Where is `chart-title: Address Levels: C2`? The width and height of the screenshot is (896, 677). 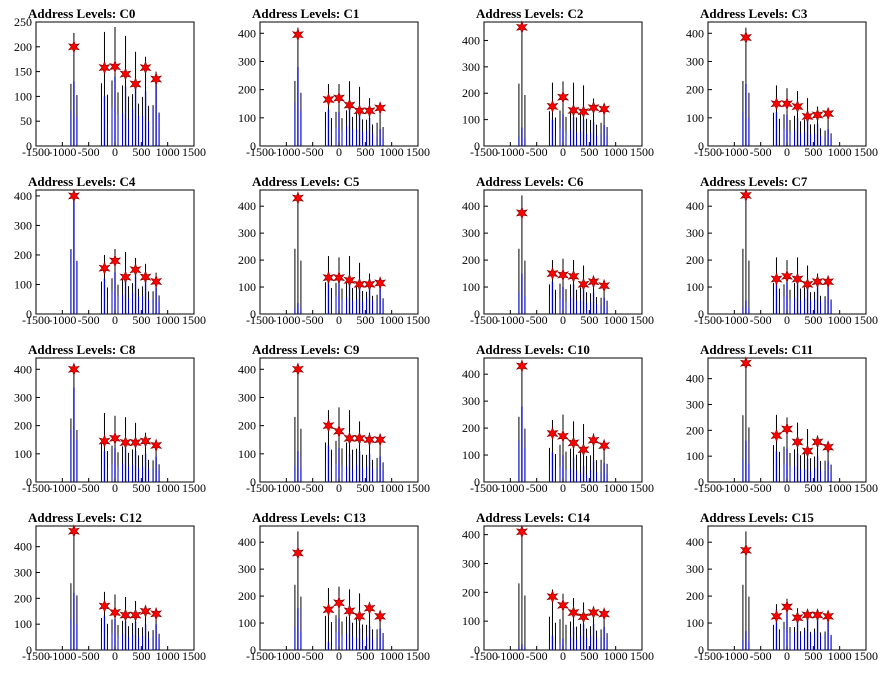 chart-title: Address Levels: C2 is located at coordinates (529, 13).